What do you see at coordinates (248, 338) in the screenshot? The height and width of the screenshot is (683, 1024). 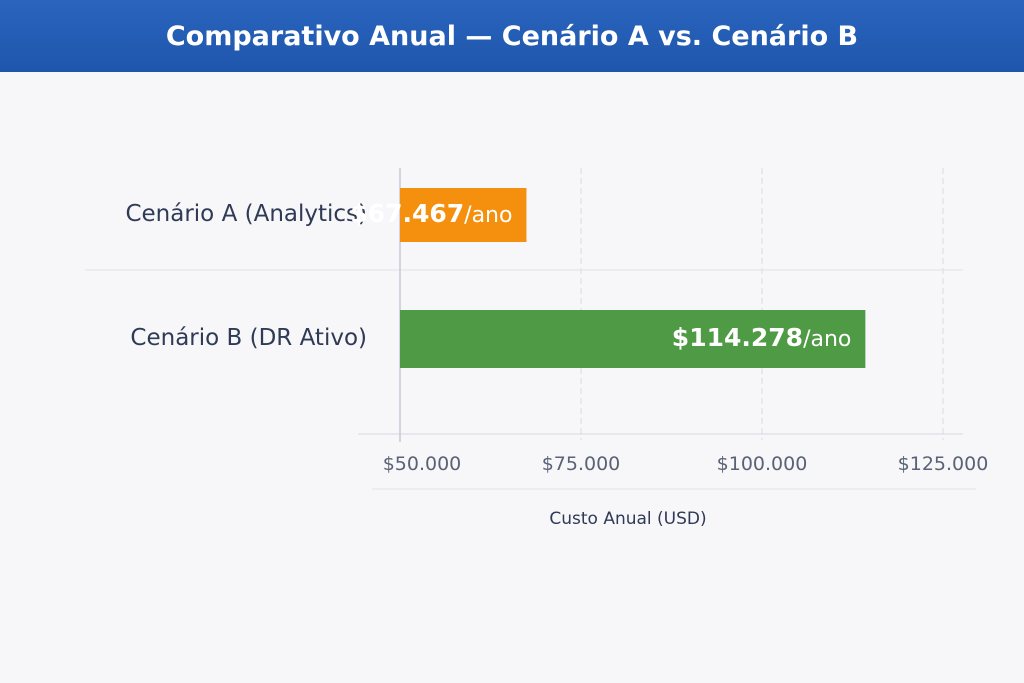 I see `category-label: Cenário B (DR Ativo)` at bounding box center [248, 338].